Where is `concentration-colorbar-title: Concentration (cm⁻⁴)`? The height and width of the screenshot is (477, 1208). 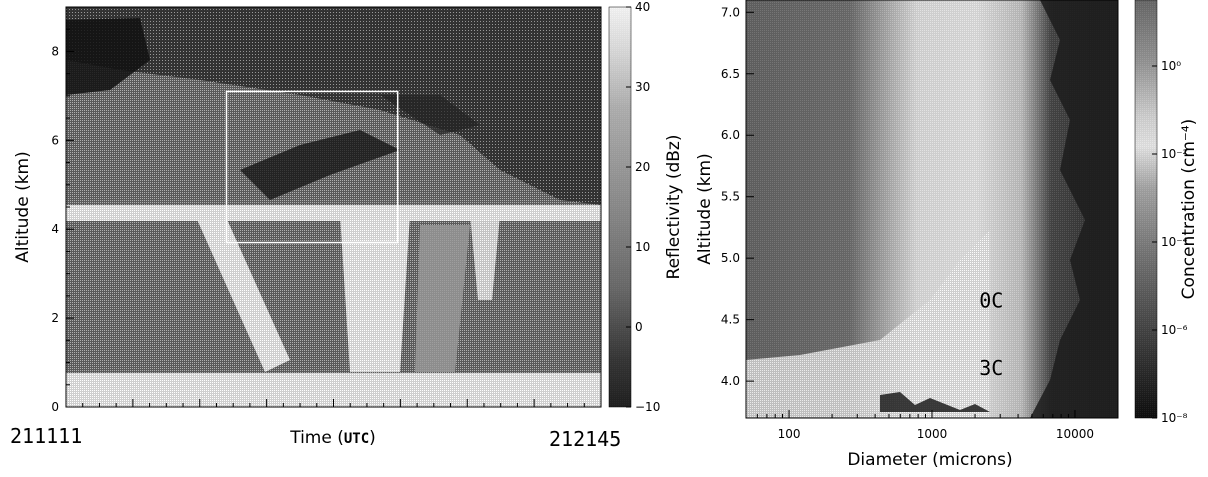 concentration-colorbar-title: Concentration (cm⁻⁴) is located at coordinates (1189, 209).